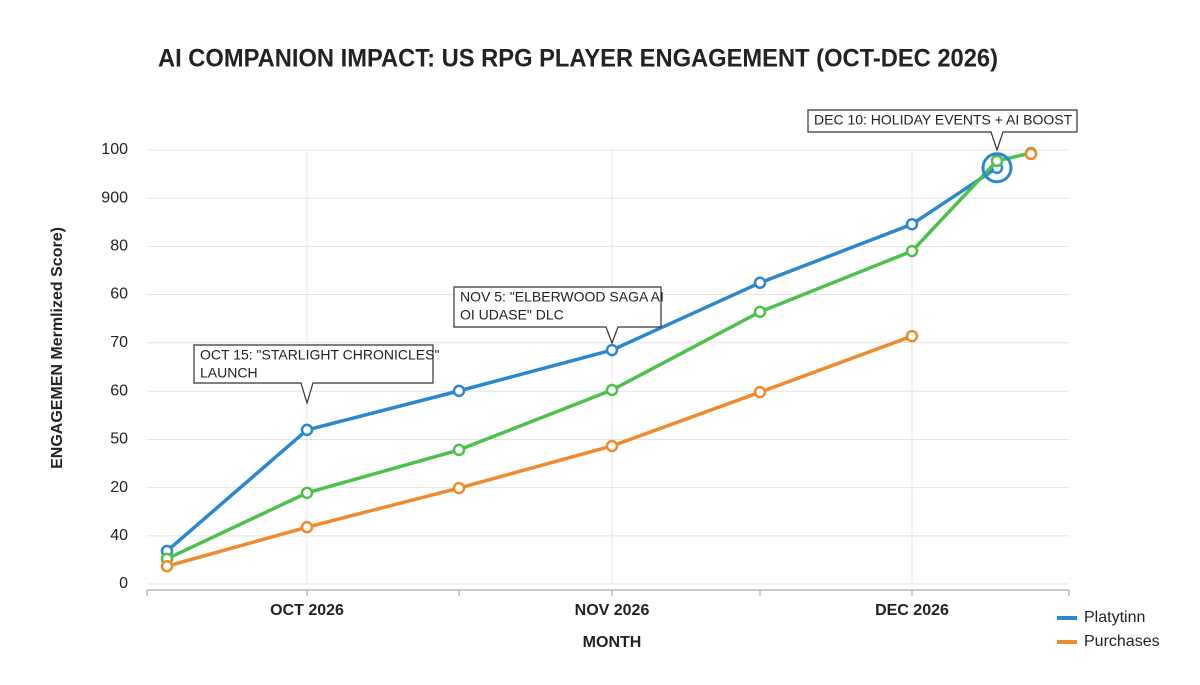  What do you see at coordinates (57, 348) in the screenshot?
I see `y-axis-label: ENGAGEMEN Mermlized Score)` at bounding box center [57, 348].